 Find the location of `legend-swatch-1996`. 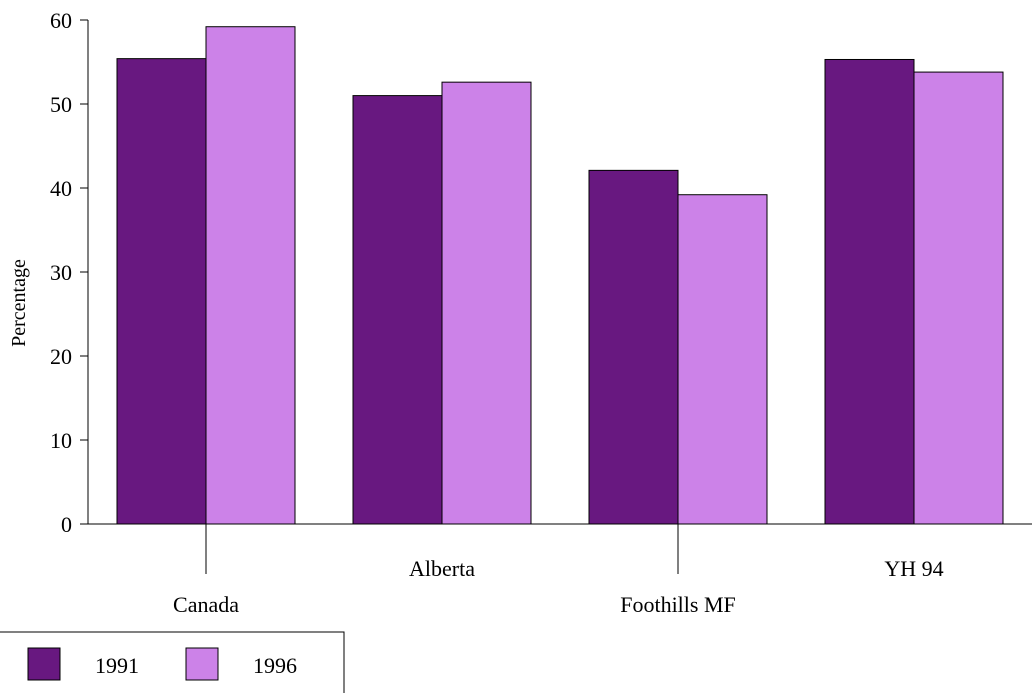

legend-swatch-1996 is located at coordinates (202, 664).